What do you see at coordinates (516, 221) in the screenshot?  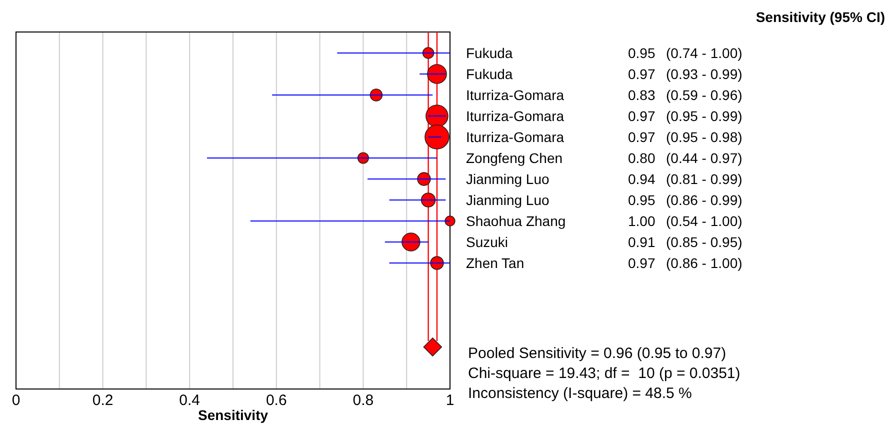 I see `y-tick-label: Shaohua Zhang` at bounding box center [516, 221].